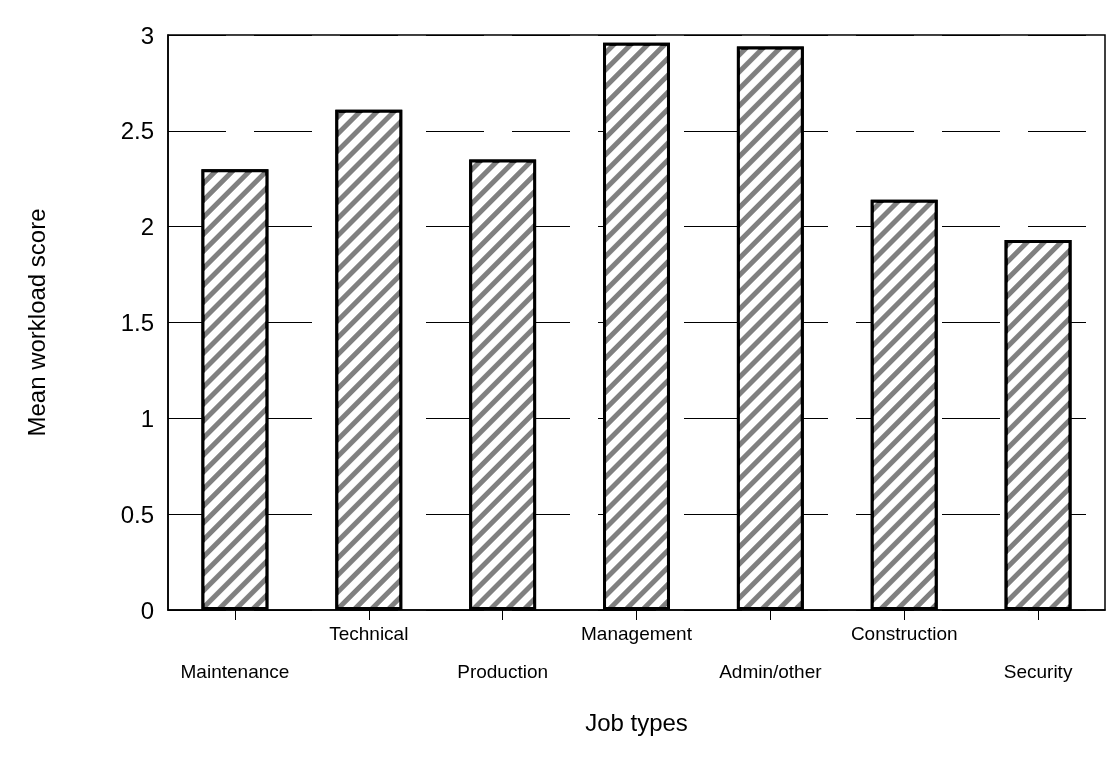  What do you see at coordinates (147, 227) in the screenshot?
I see `y-tick-label: 2` at bounding box center [147, 227].